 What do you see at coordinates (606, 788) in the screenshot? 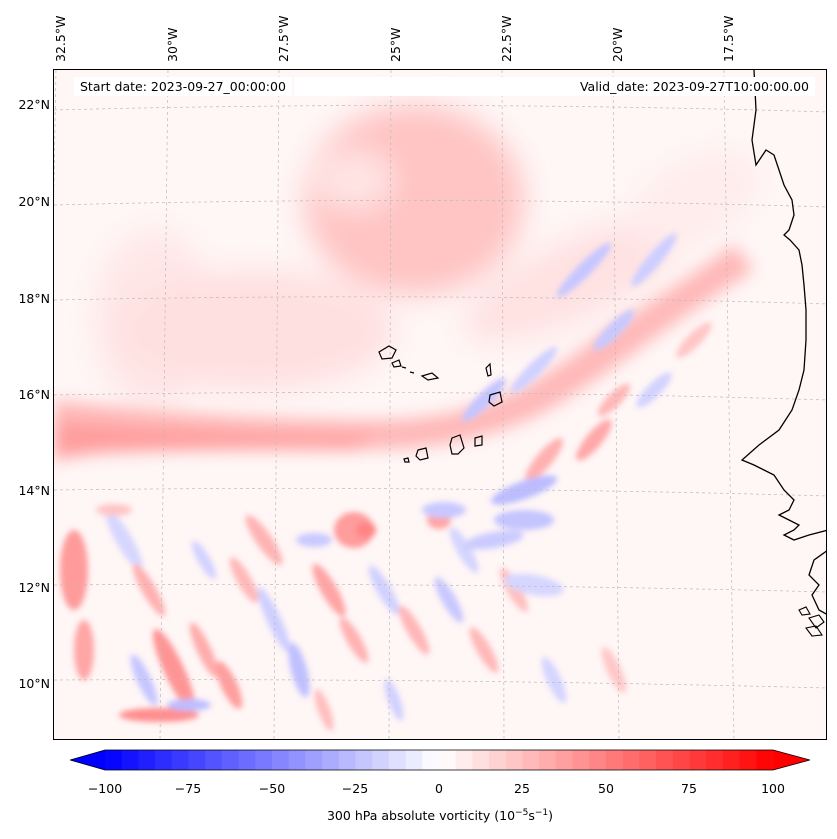
I see `colorbar-tick-50: 50` at bounding box center [606, 788].